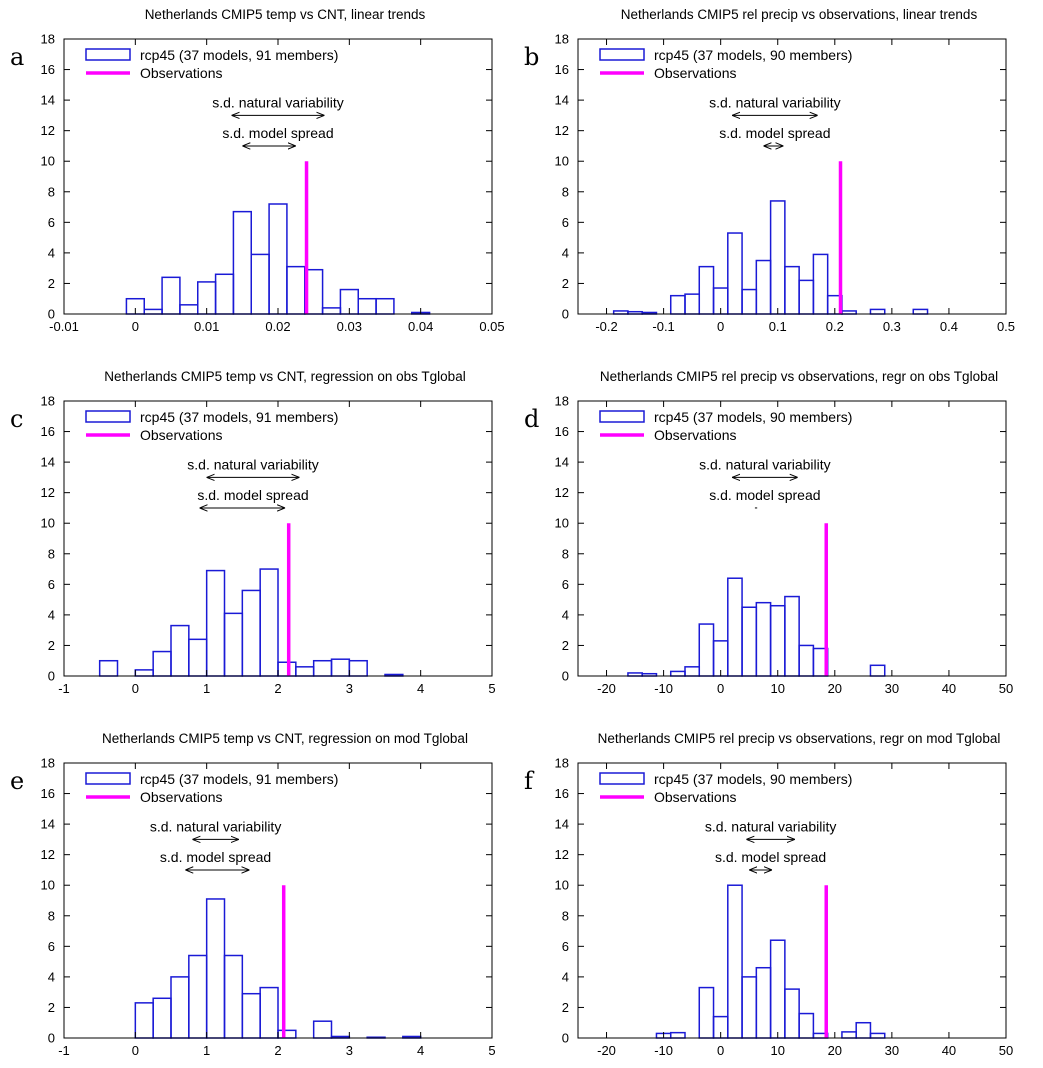 The height and width of the screenshot is (1068, 1043). Describe the element at coordinates (277, 326) in the screenshot. I see `x-tick-label: 0.02` at that location.